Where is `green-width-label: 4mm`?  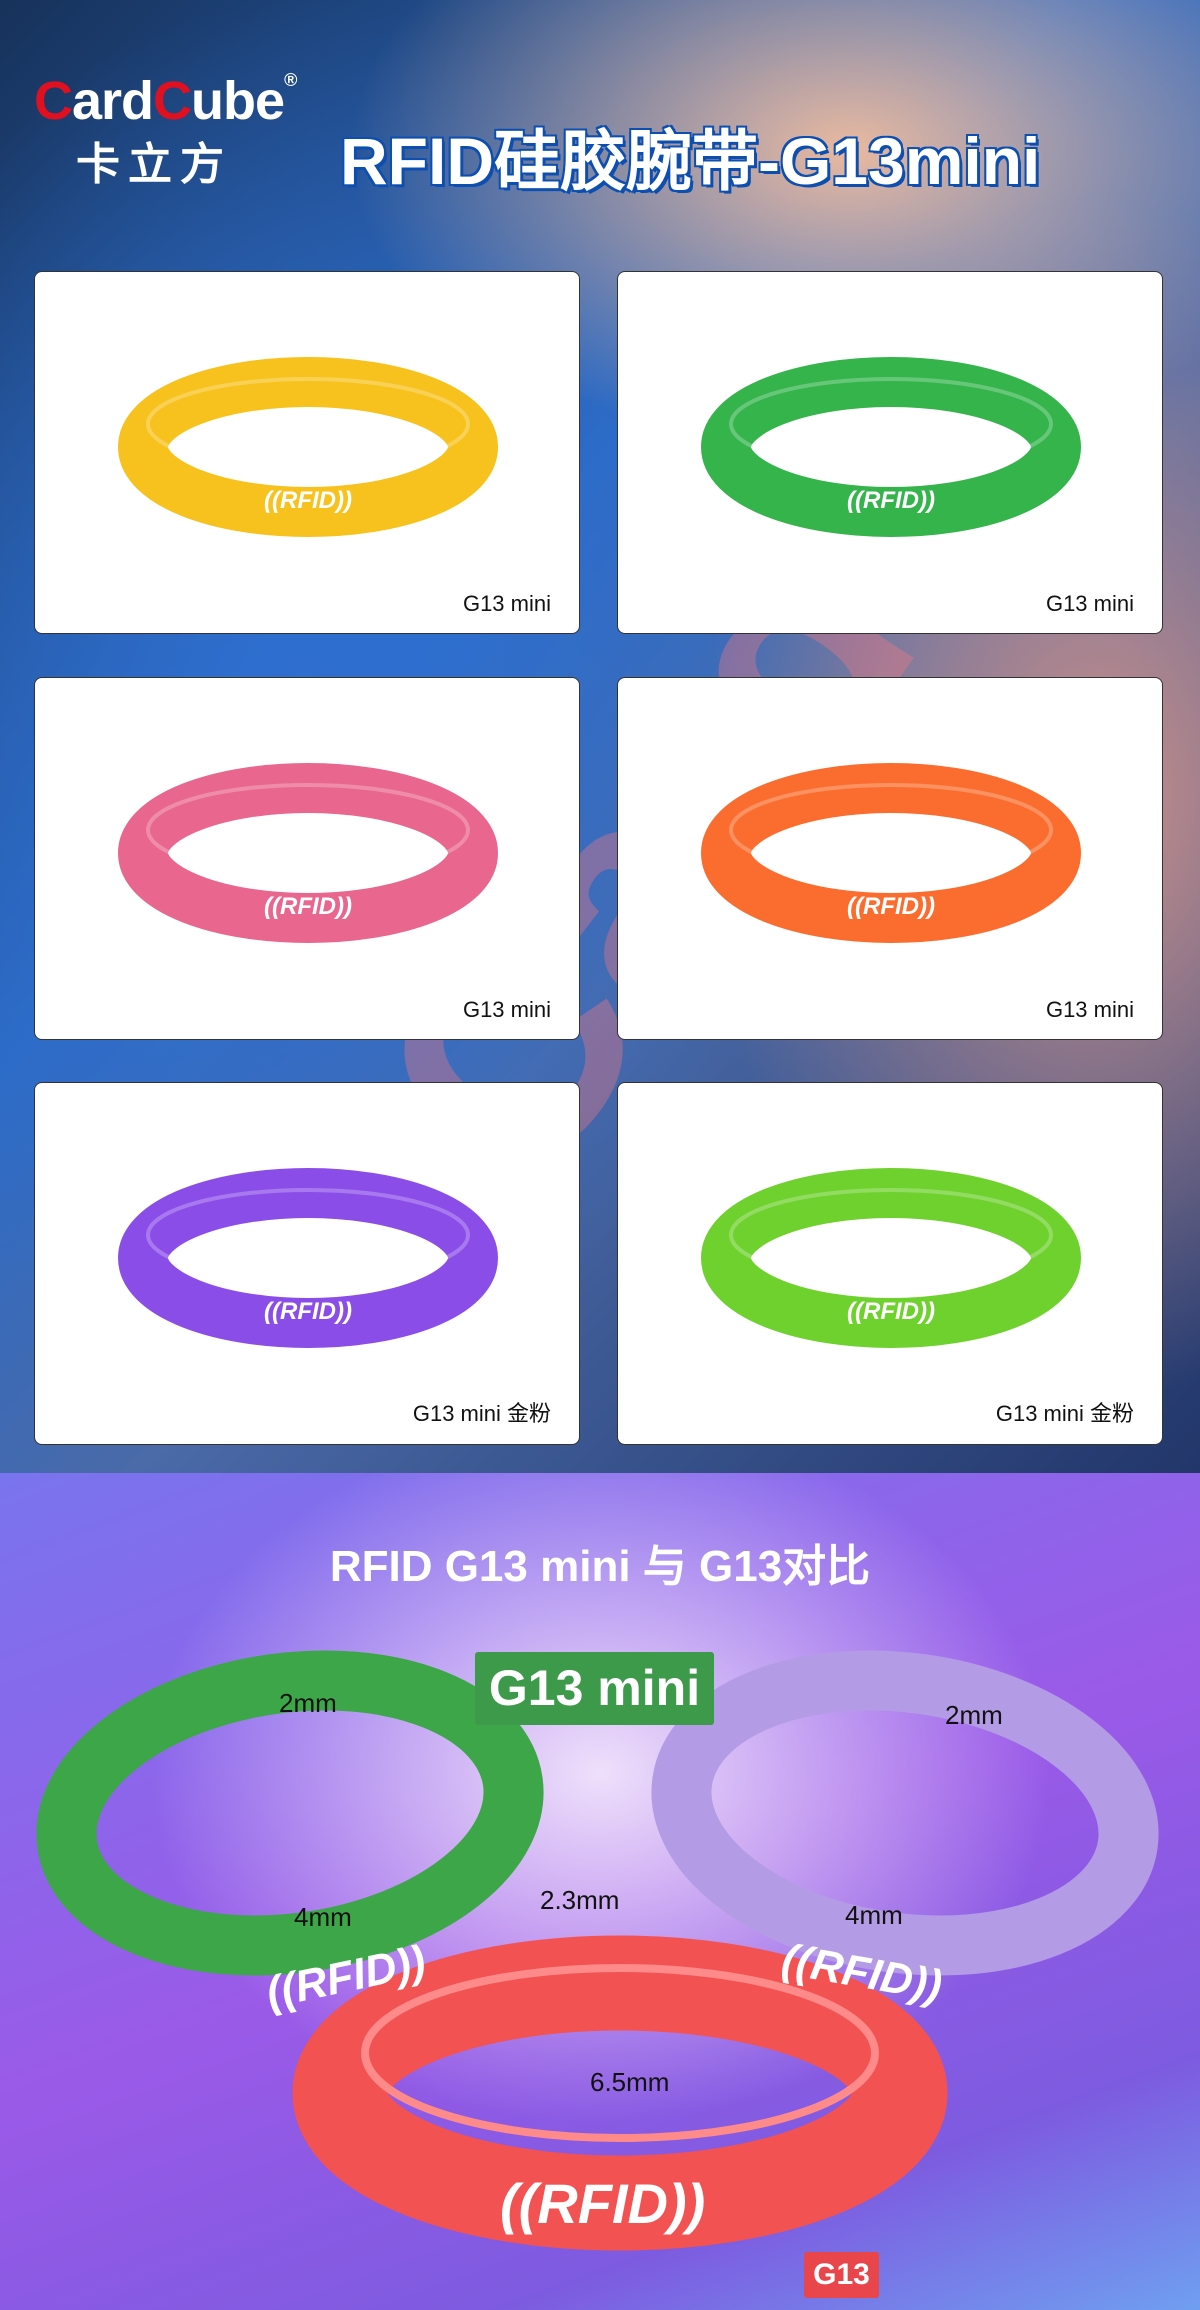
green-width-label: 4mm is located at coordinates (323, 1917).